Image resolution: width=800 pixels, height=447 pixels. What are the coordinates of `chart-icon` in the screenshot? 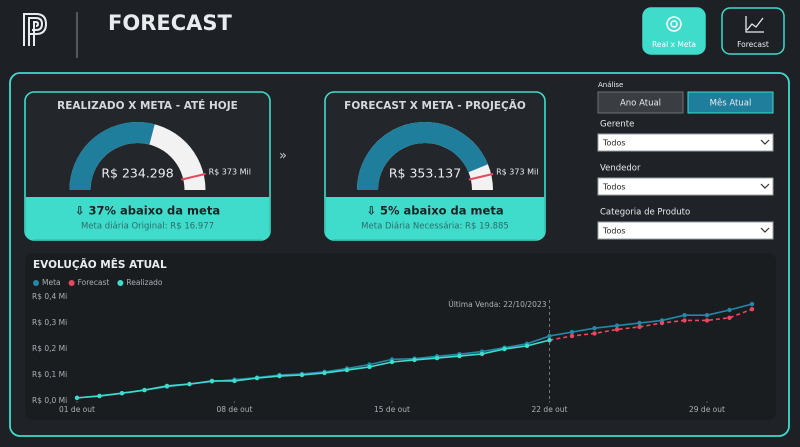 It's located at (754, 24).